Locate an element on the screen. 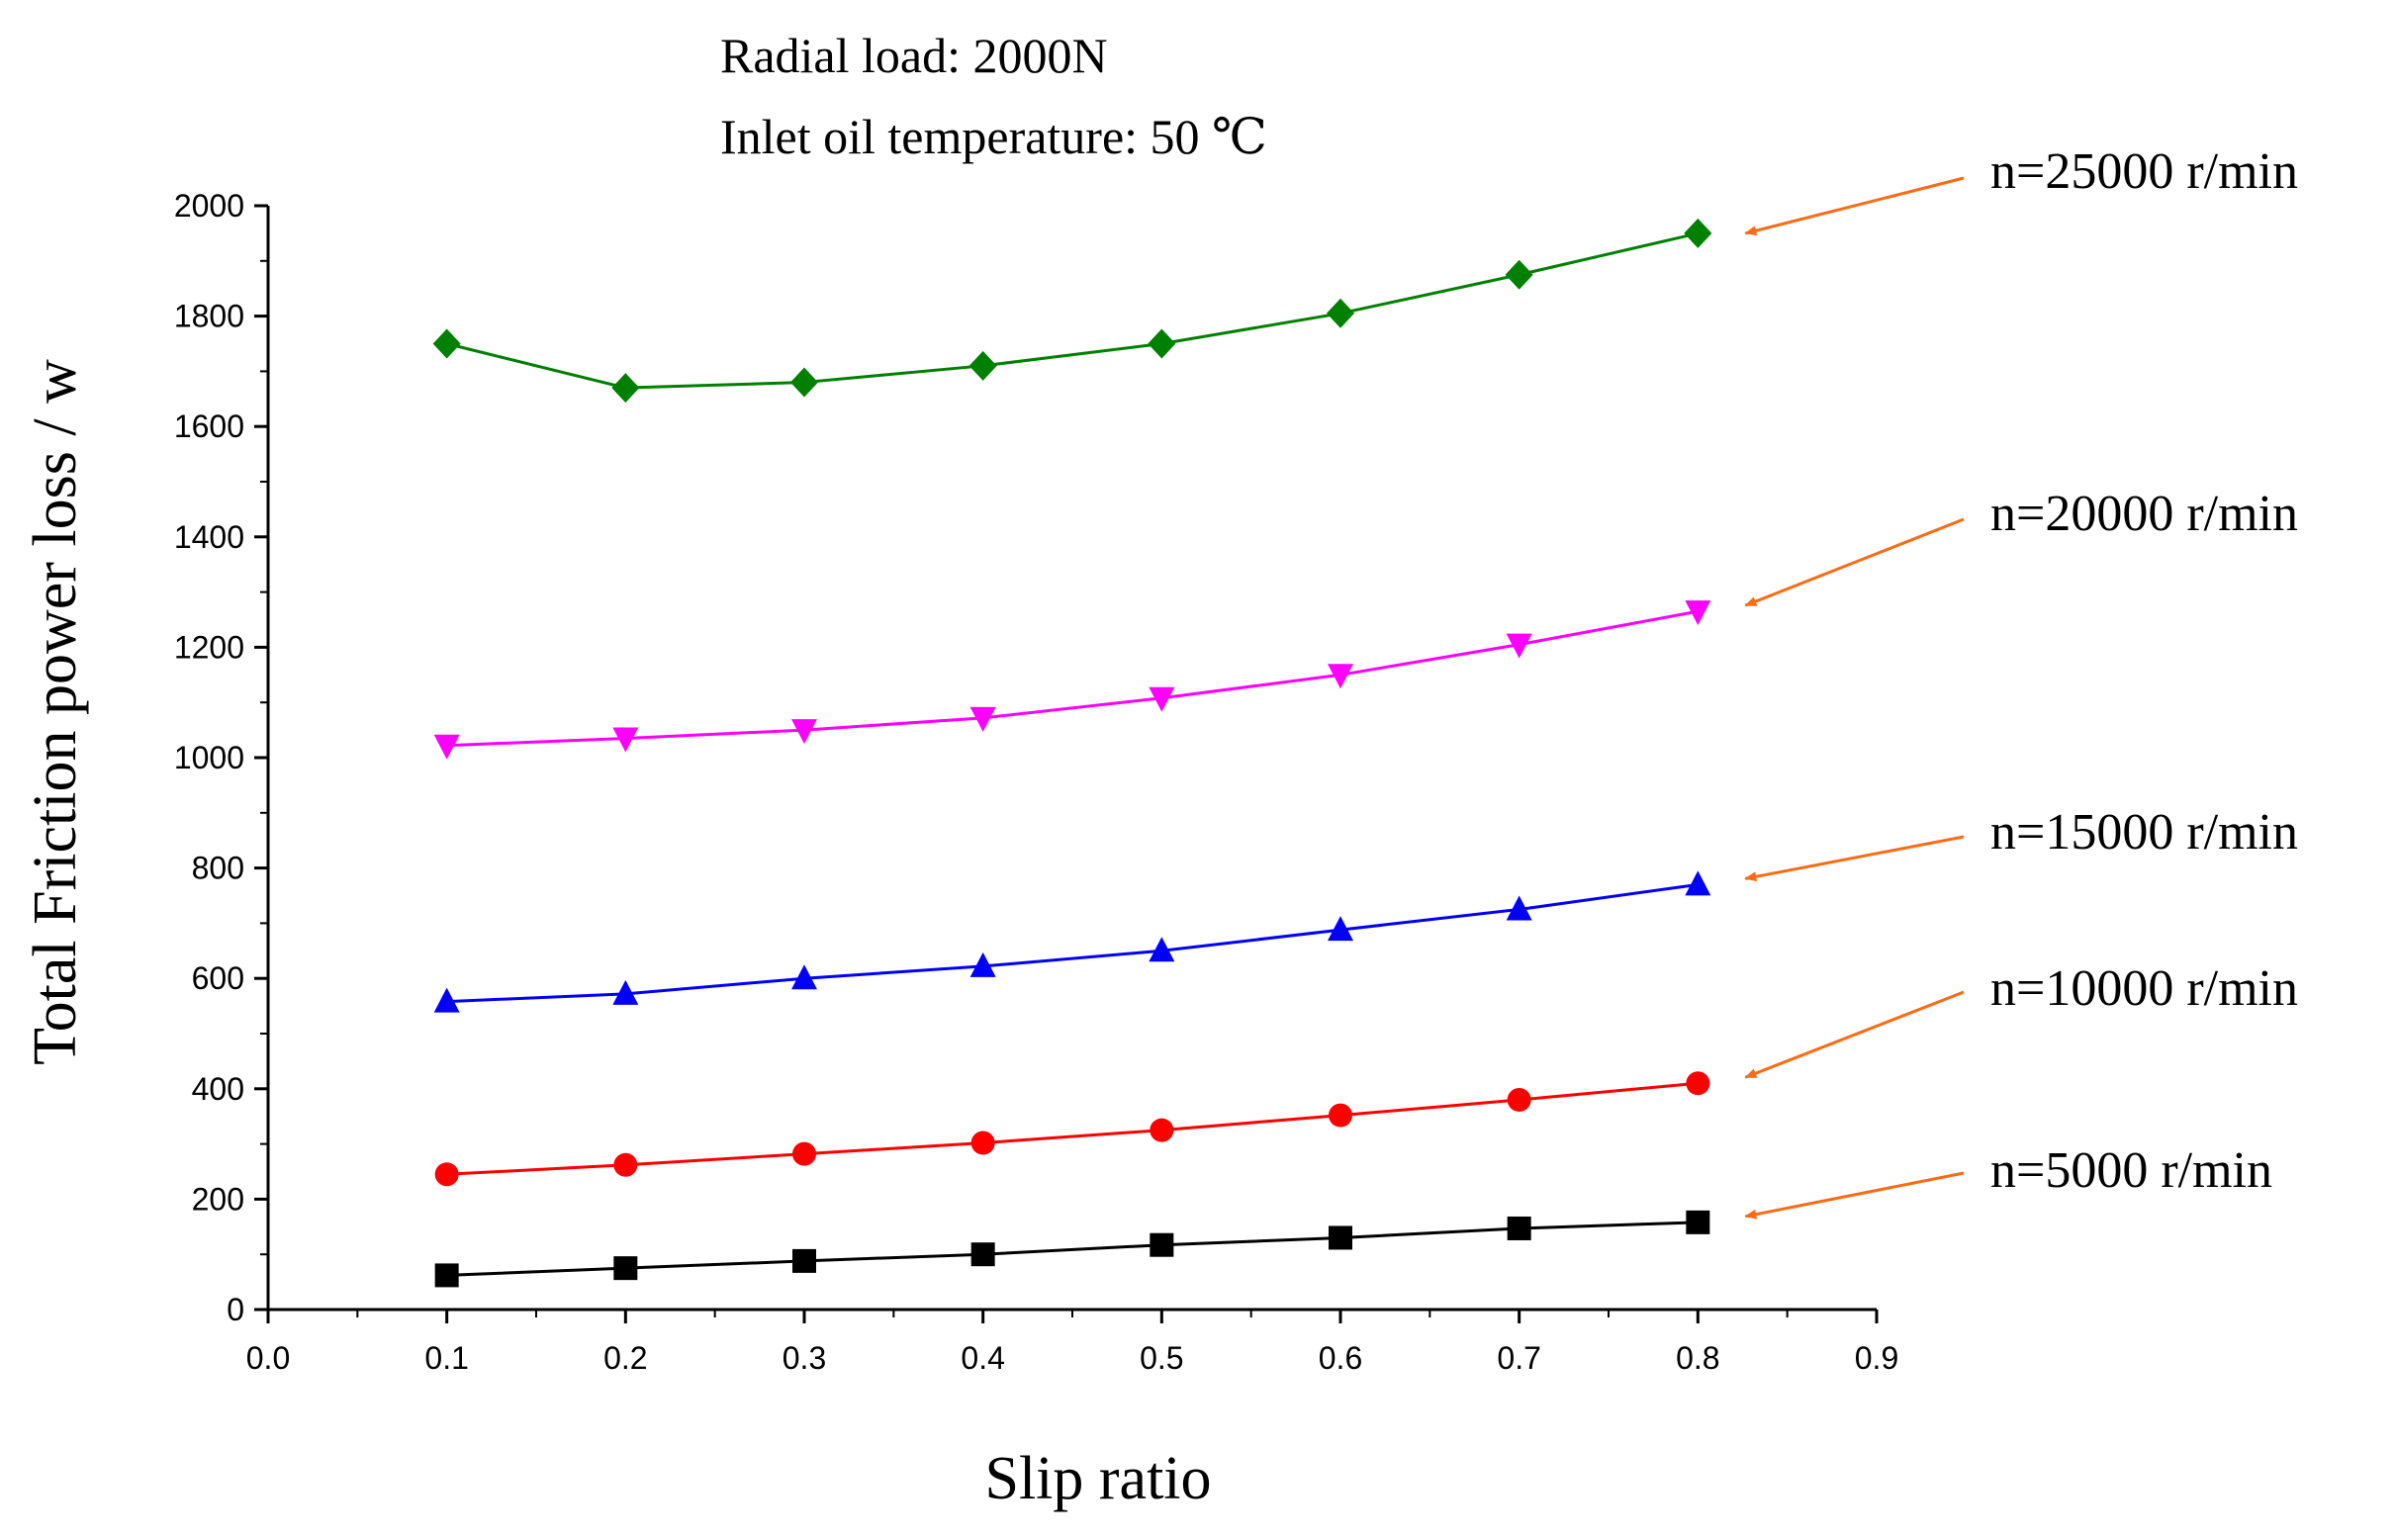 The width and height of the screenshot is (2395, 1540). x-tick-label: 0.2 is located at coordinates (625, 1358).